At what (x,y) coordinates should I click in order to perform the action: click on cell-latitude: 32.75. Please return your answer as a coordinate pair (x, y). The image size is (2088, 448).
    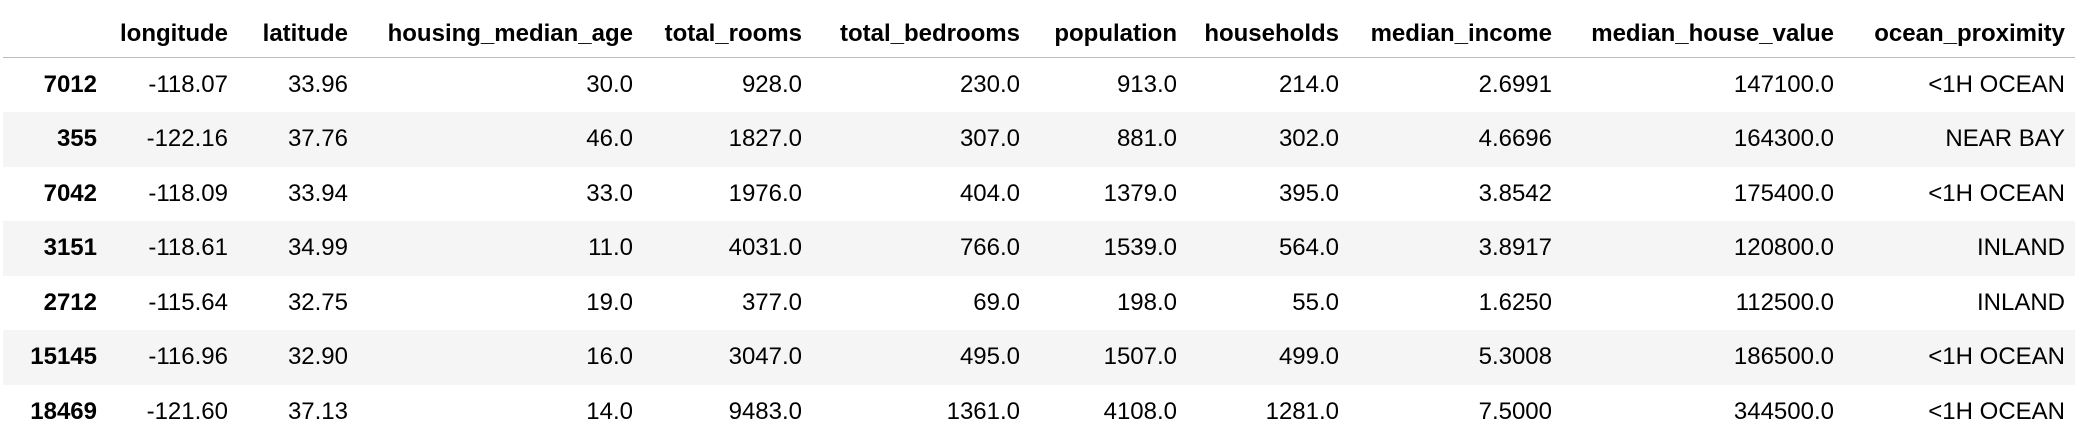
    Looking at the image, I should click on (317, 302).